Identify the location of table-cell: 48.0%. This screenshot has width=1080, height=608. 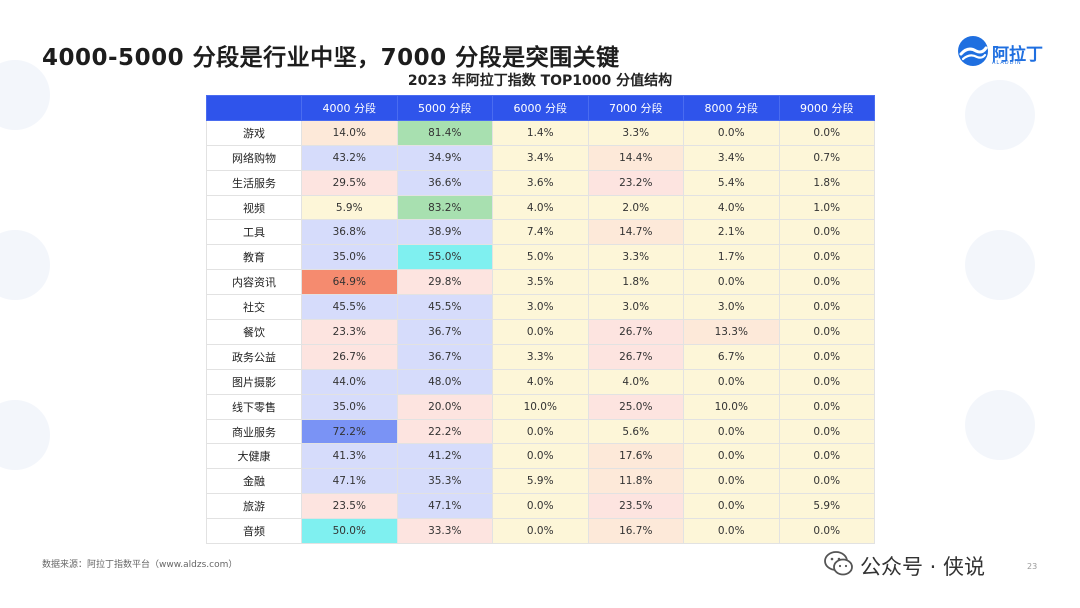
(444, 381).